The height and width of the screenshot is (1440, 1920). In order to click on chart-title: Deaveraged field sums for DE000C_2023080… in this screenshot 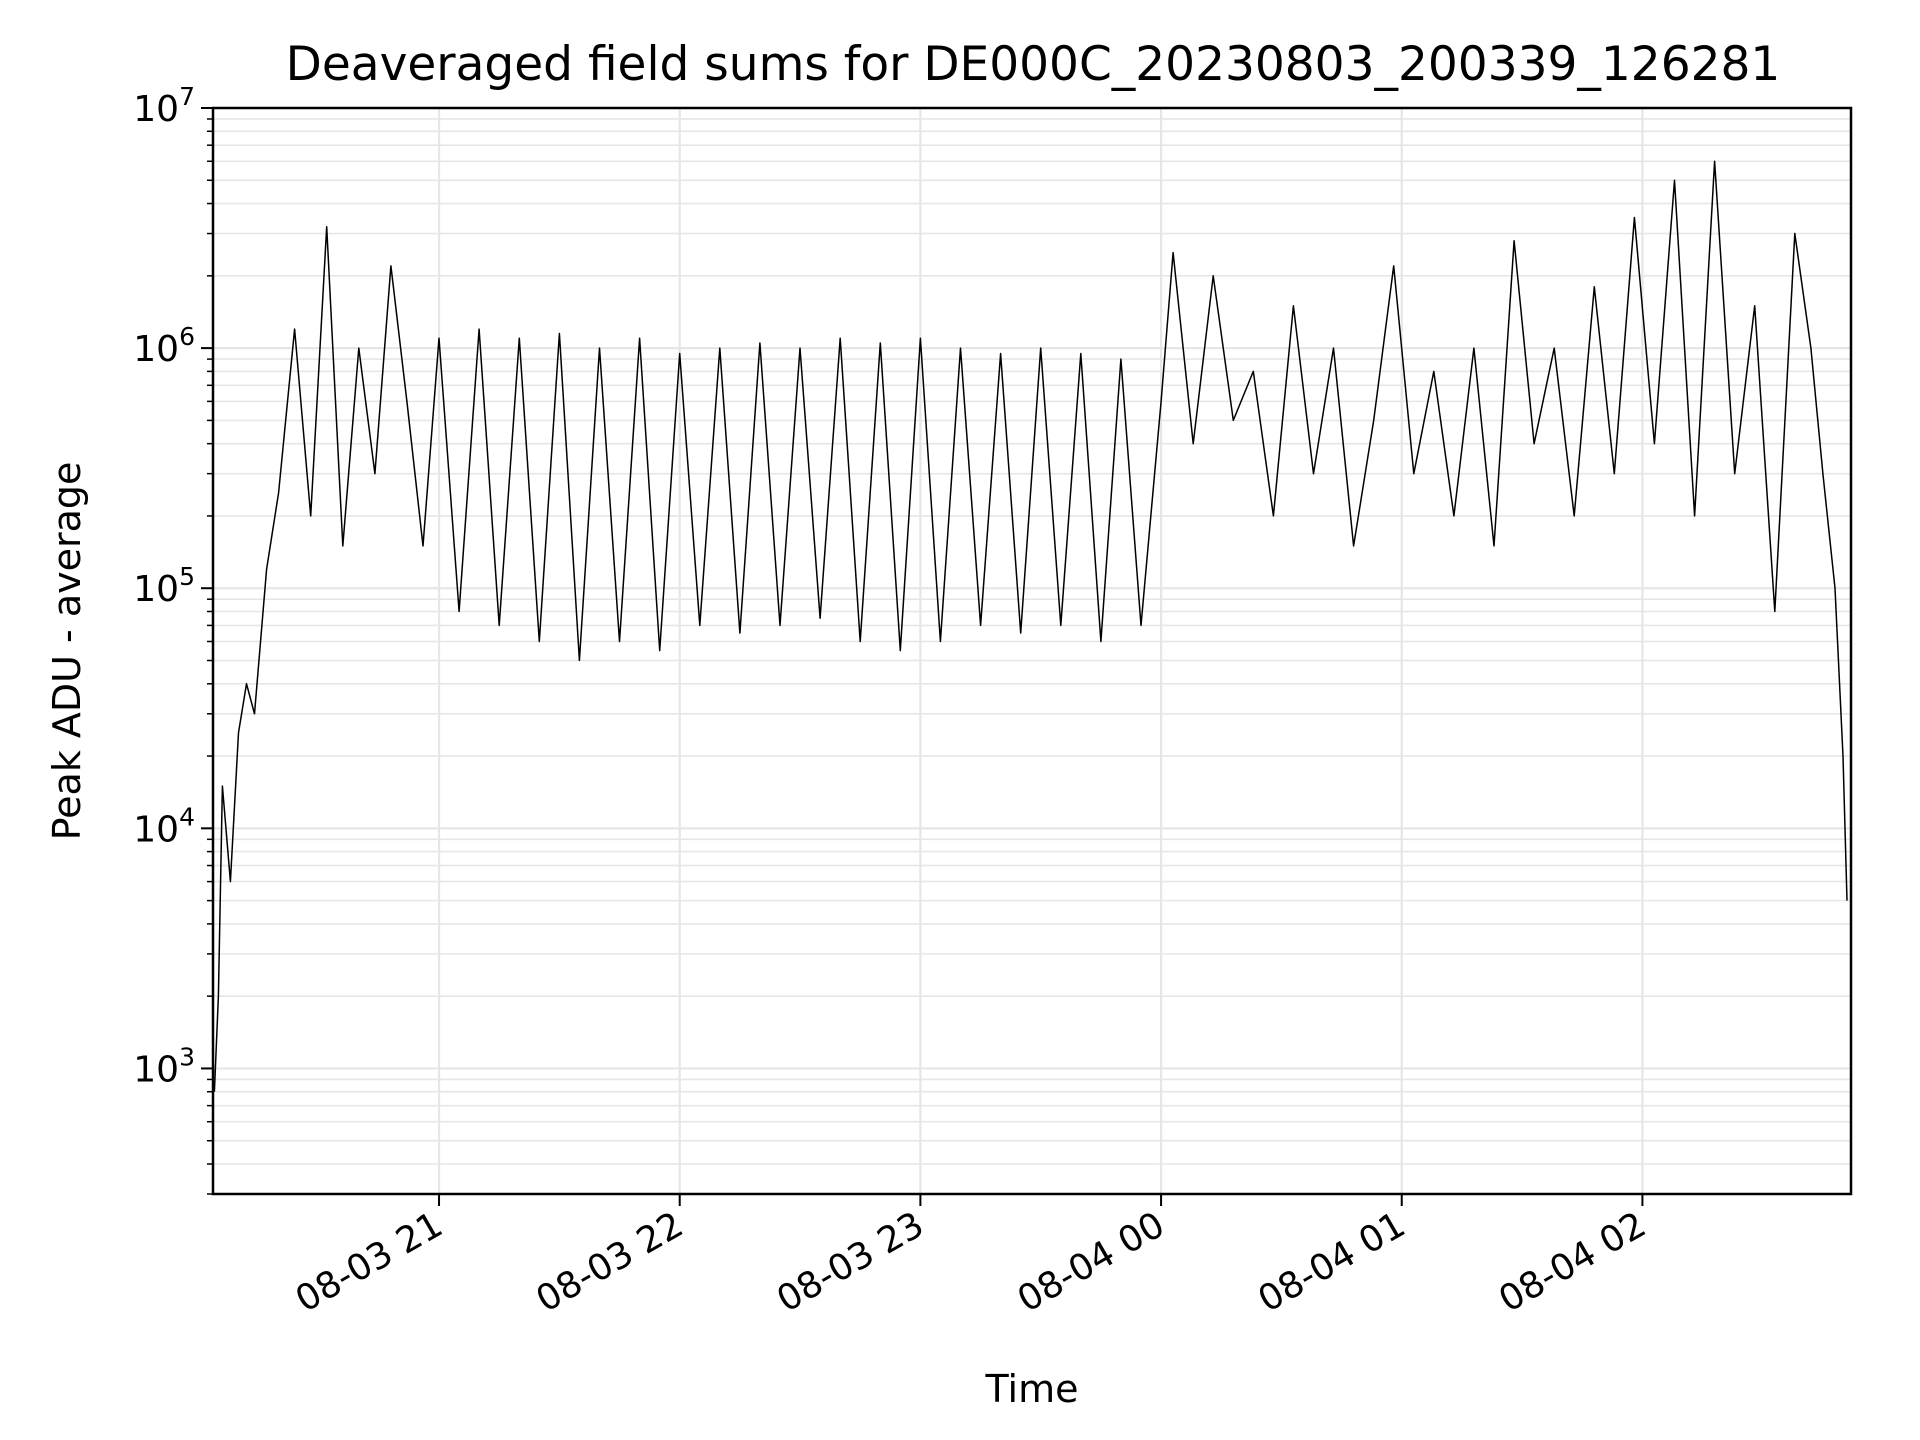, I will do `click(1033, 64)`.